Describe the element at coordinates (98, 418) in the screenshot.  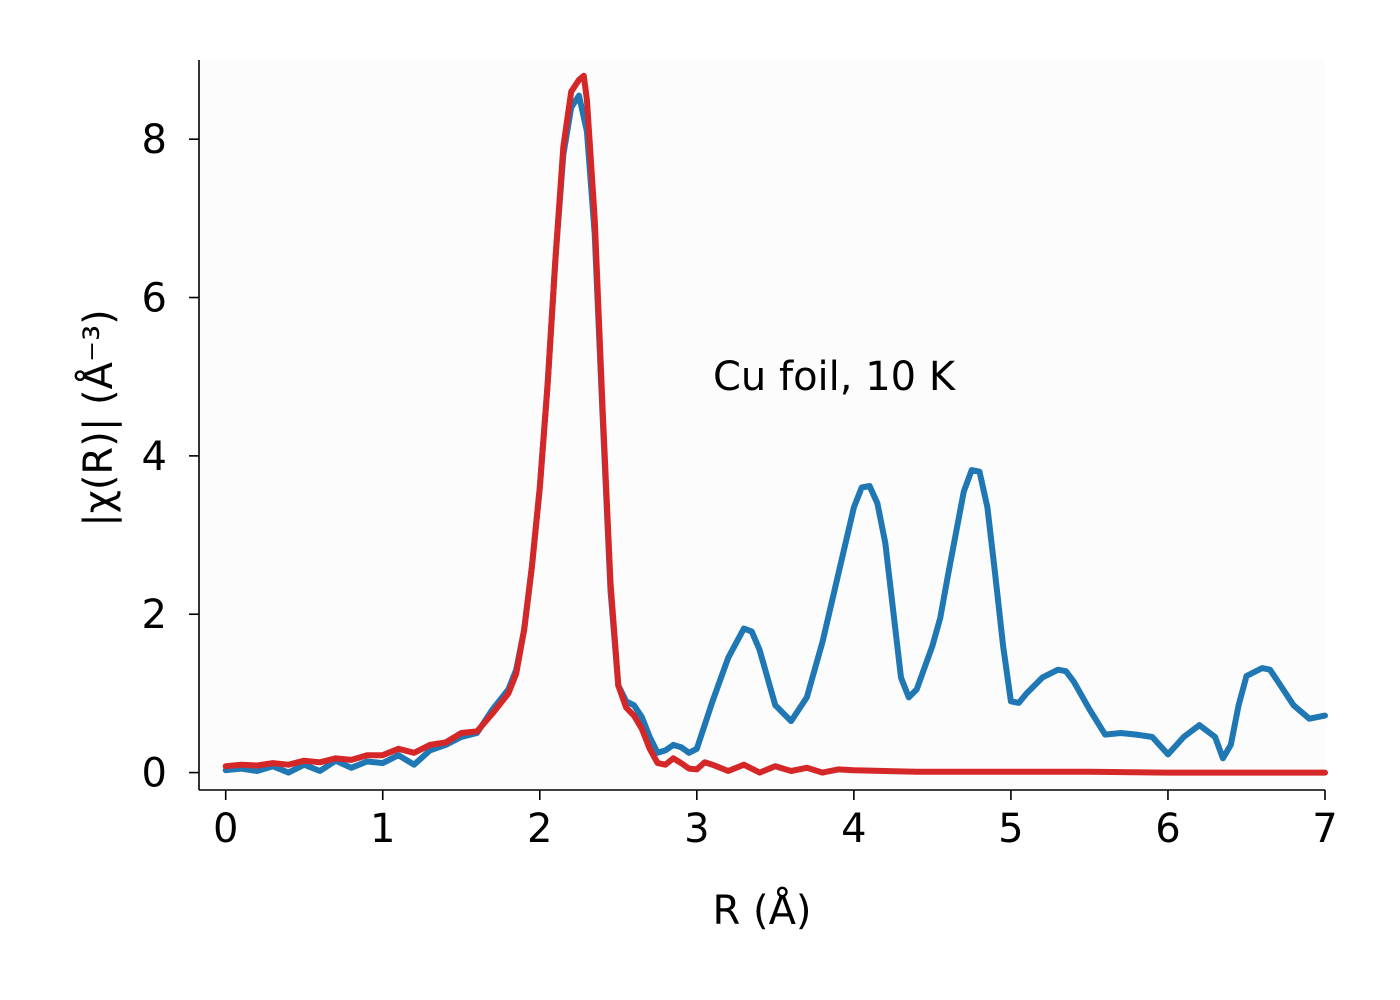
I see `y-axis-label: |χ(R)| (Å⁻³)` at that location.